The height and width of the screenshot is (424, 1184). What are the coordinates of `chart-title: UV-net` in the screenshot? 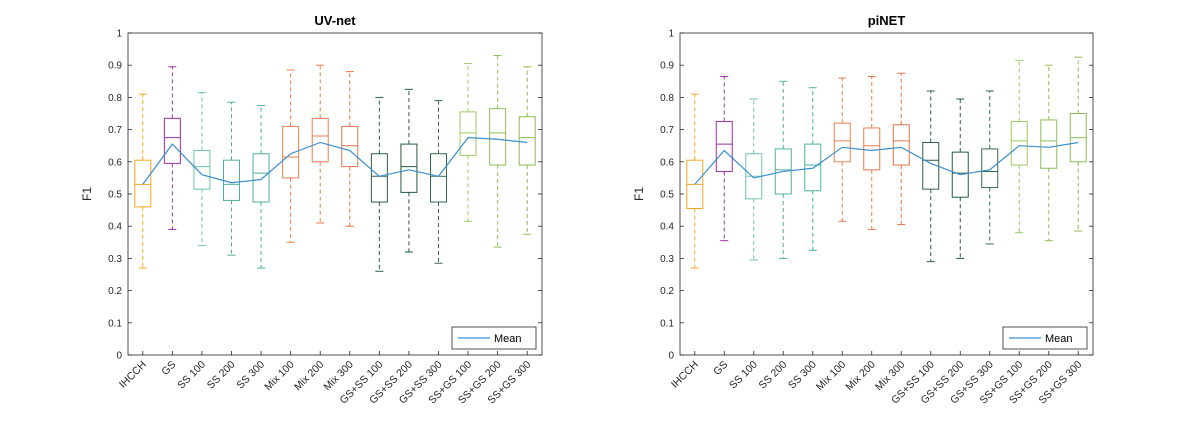 It's located at (335, 20).